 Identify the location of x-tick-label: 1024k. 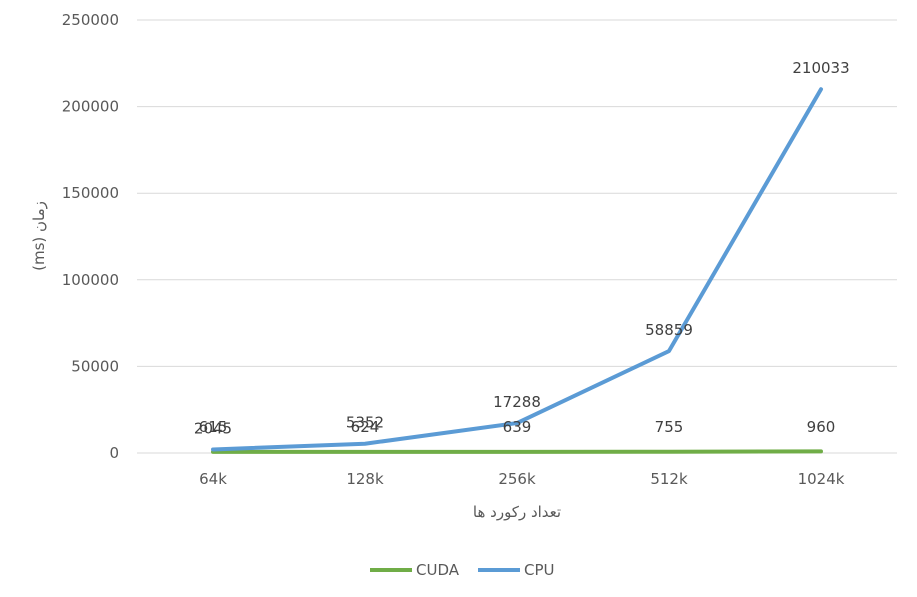
(821, 479).